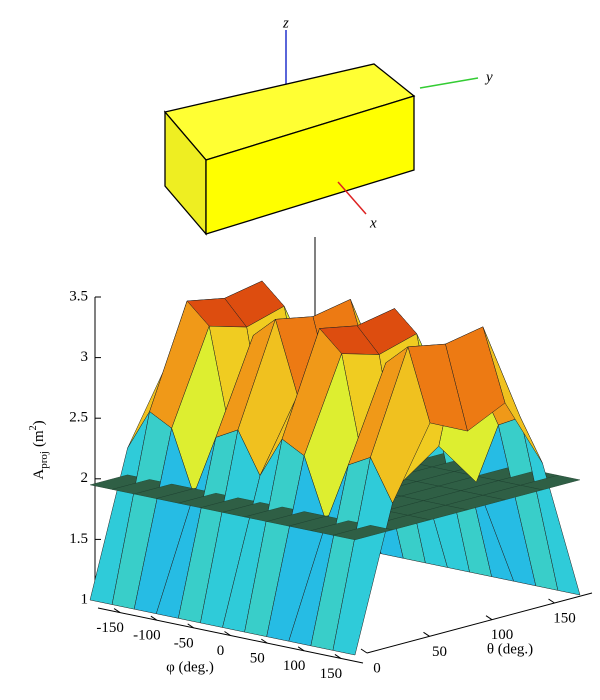 This screenshot has width=600, height=700. Describe the element at coordinates (78, 296) in the screenshot. I see `z-tick-label: 3.5` at that location.